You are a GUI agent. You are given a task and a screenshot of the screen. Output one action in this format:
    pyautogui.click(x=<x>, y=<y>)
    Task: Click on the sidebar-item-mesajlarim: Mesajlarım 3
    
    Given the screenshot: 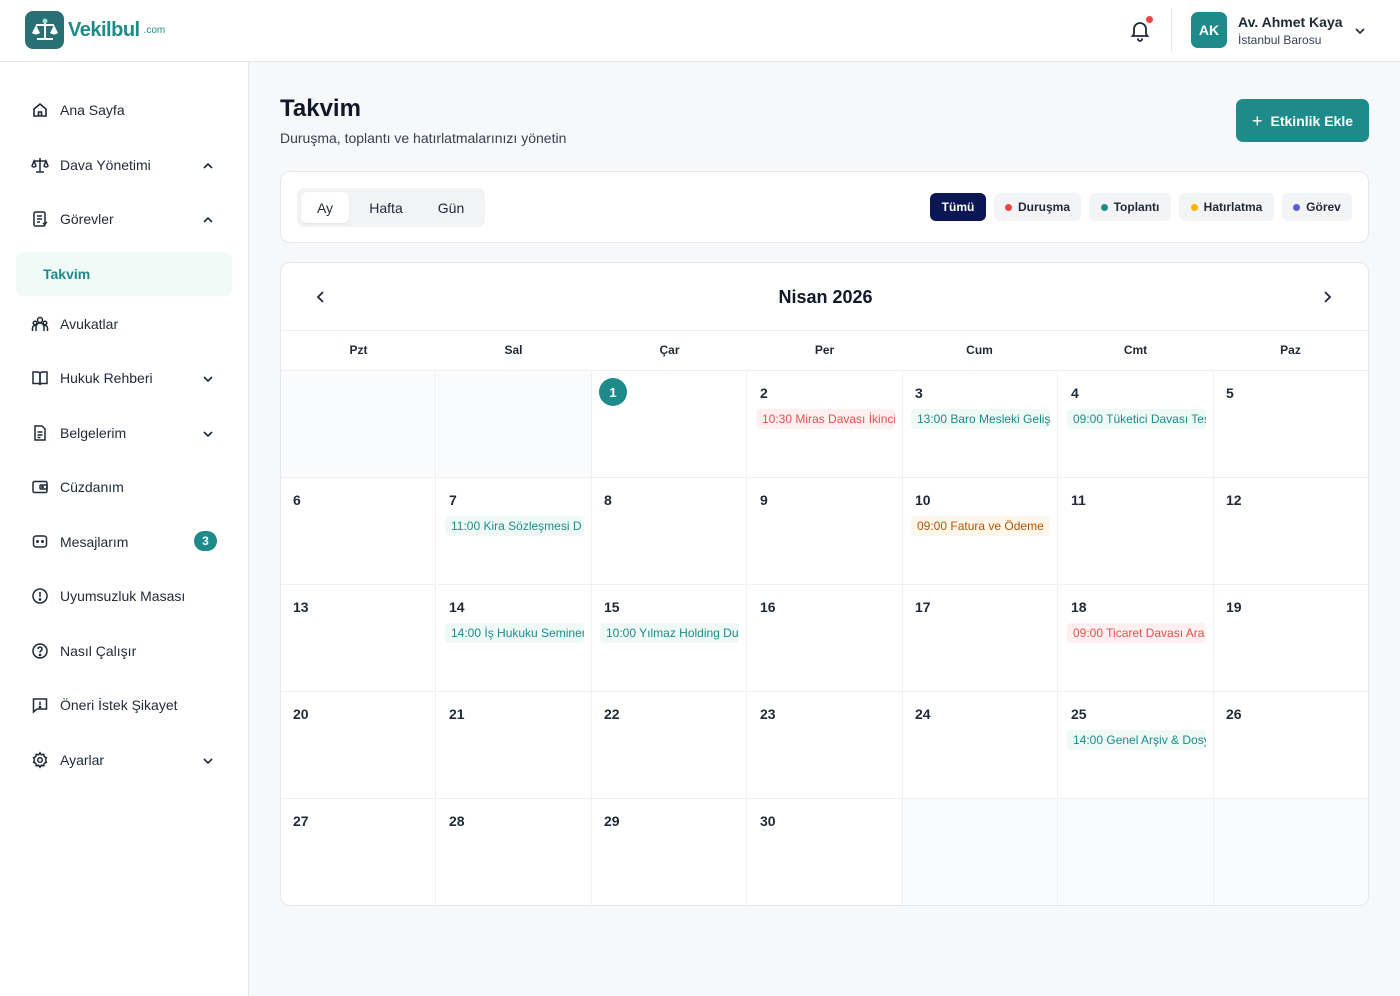 What is the action you would take?
    pyautogui.click(x=124, y=542)
    